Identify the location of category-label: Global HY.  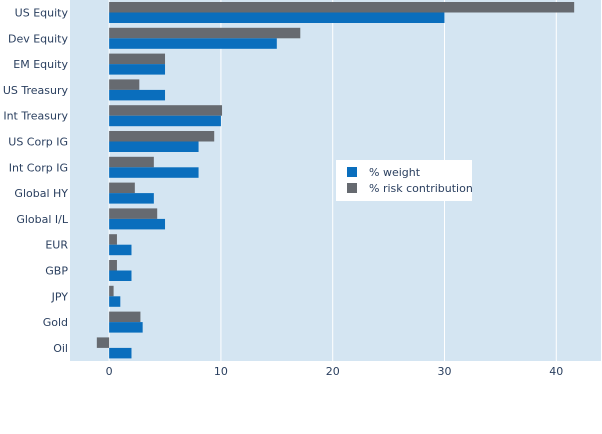
(41, 193).